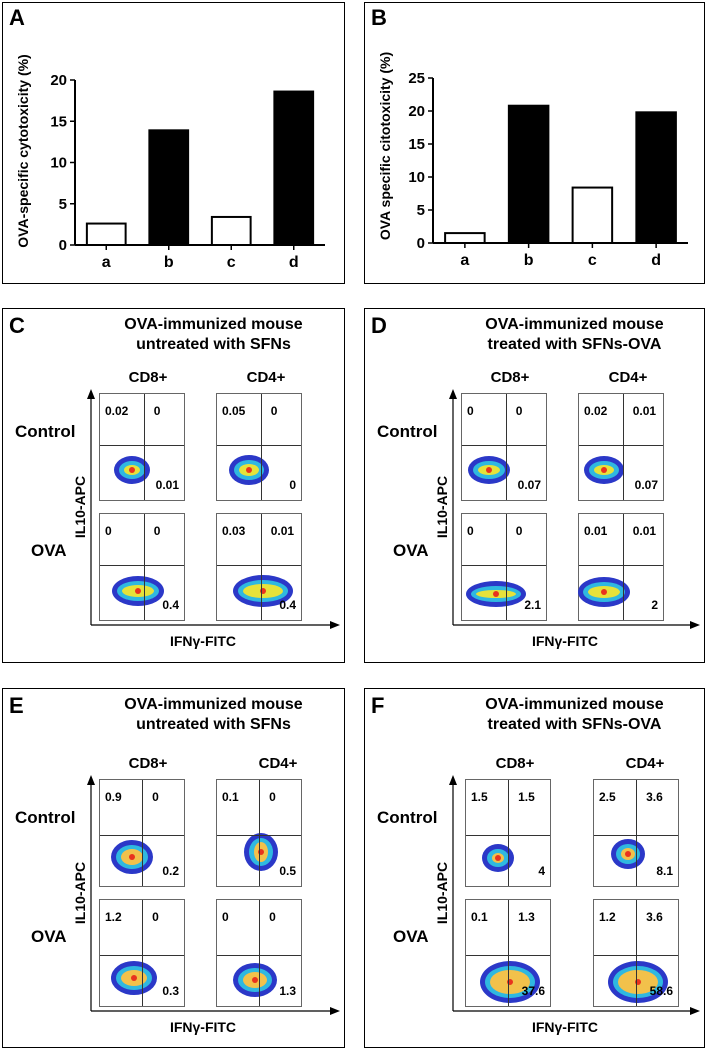 Image resolution: width=707 pixels, height=1056 pixels. I want to click on y-tick-label: 0, so click(421, 243).